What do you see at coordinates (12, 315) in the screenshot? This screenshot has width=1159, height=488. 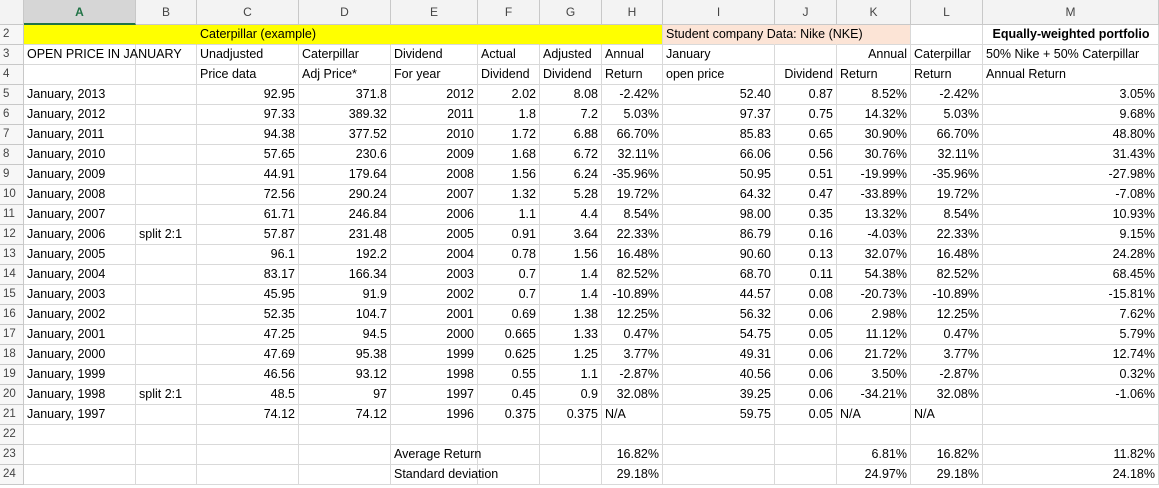 I see `row-number: 16` at bounding box center [12, 315].